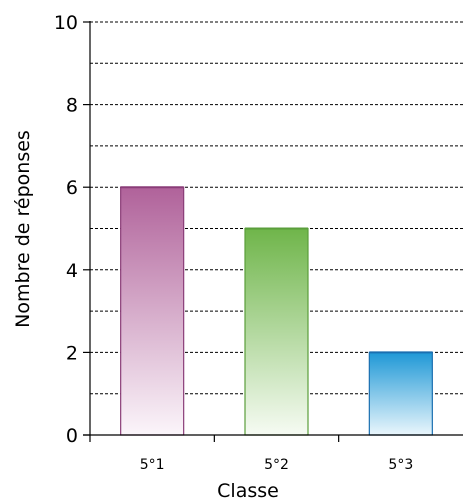 The width and height of the screenshot is (465, 504). I want to click on x-tick-label: 5°2, so click(276, 465).